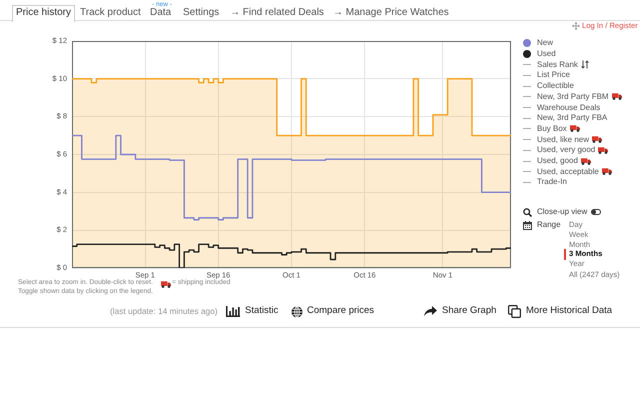 The height and width of the screenshot is (400, 640). Describe the element at coordinates (566, 149) in the screenshot. I see `legend-label: Used, very good` at that location.